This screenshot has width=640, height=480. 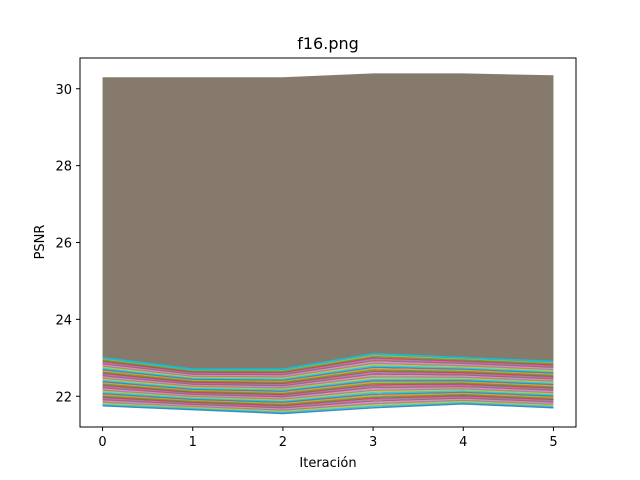 I want to click on y-tick-label: 24, so click(x=63, y=320).